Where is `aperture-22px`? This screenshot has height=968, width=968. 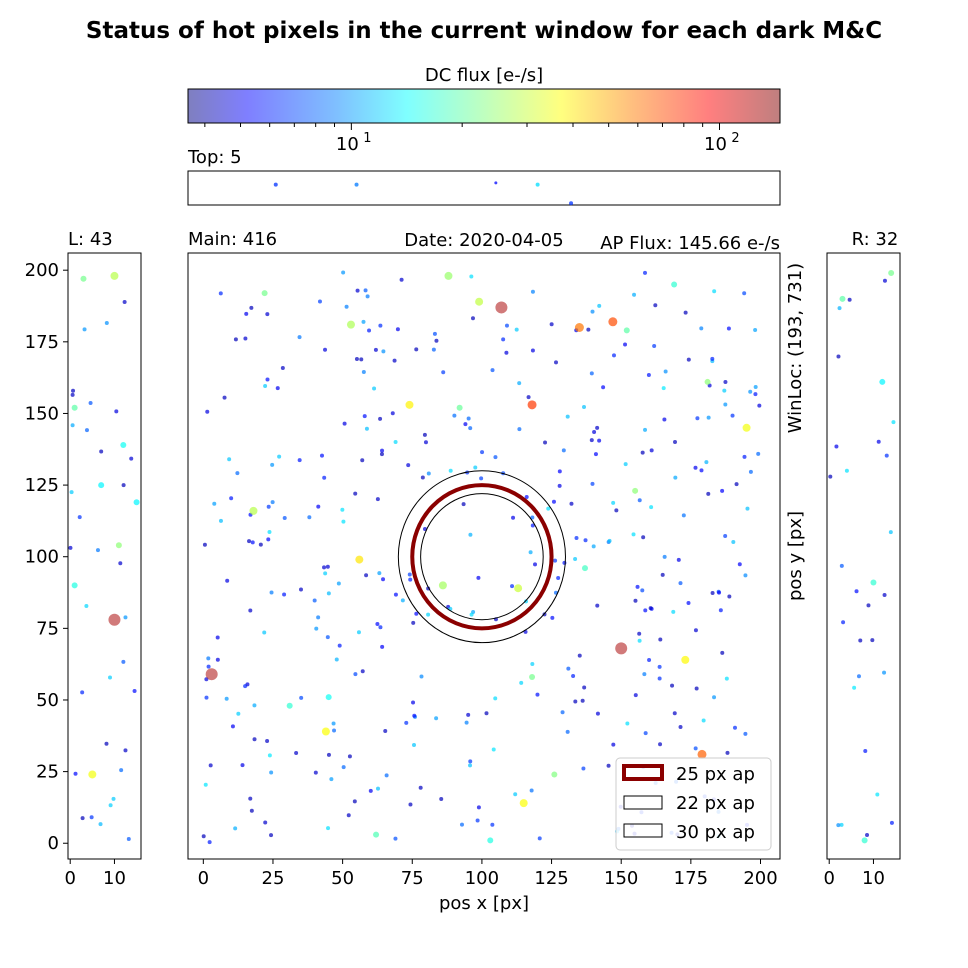
aperture-22px is located at coordinates (482, 557).